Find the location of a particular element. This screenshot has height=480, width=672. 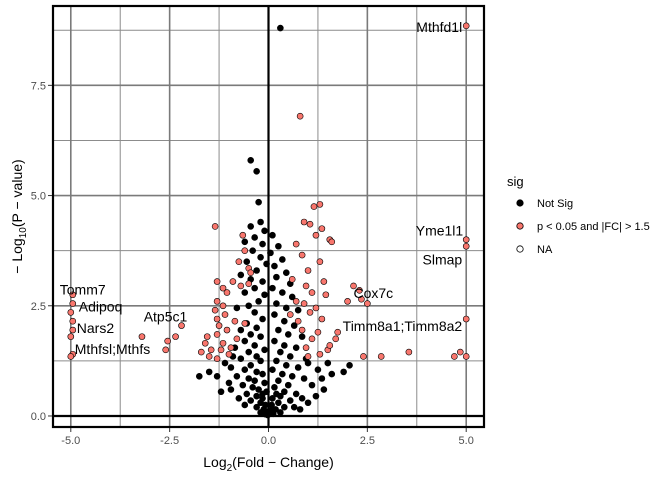

x-axis-ticks: -5.0 -2.5 0.0 2.5 5.0 is located at coordinates (267, 437).